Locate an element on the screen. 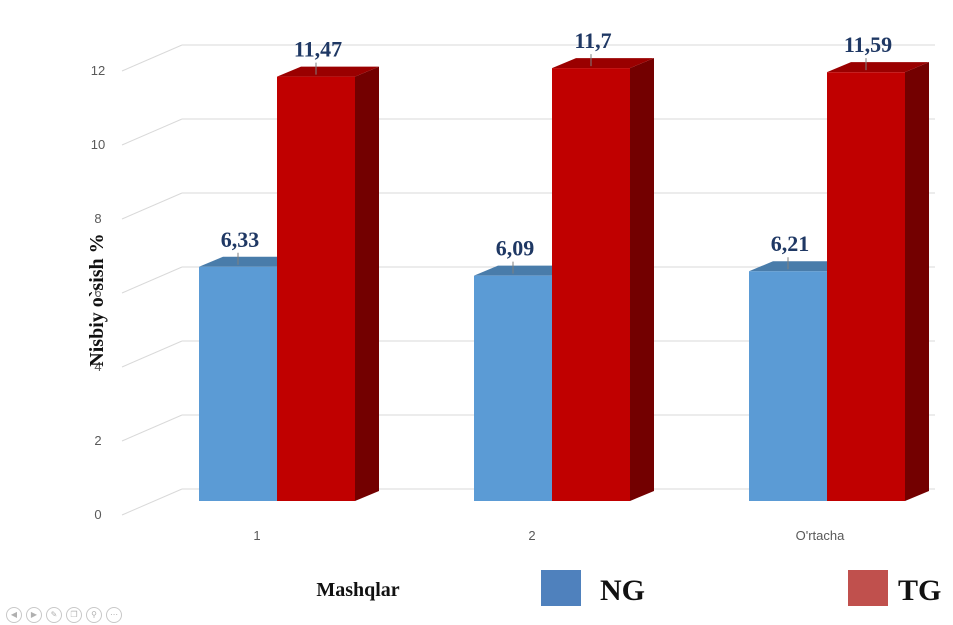 The width and height of the screenshot is (953, 625). more-icon: ⋯ is located at coordinates (114, 615).